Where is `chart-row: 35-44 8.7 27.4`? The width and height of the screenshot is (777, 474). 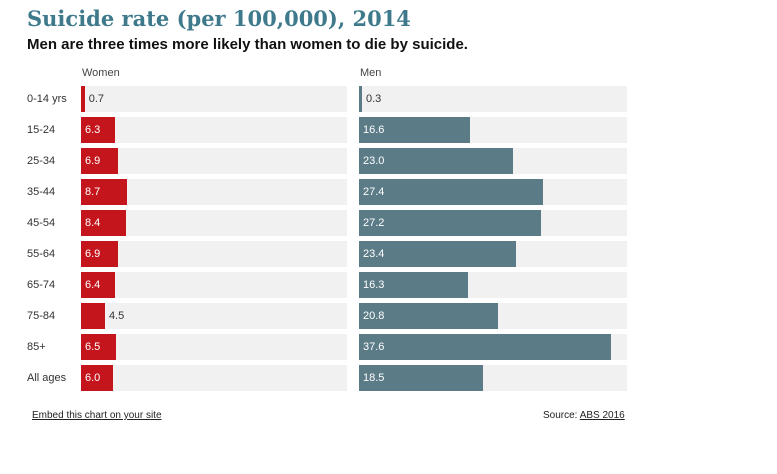 chart-row: 35-44 8.7 27.4 is located at coordinates (388, 192).